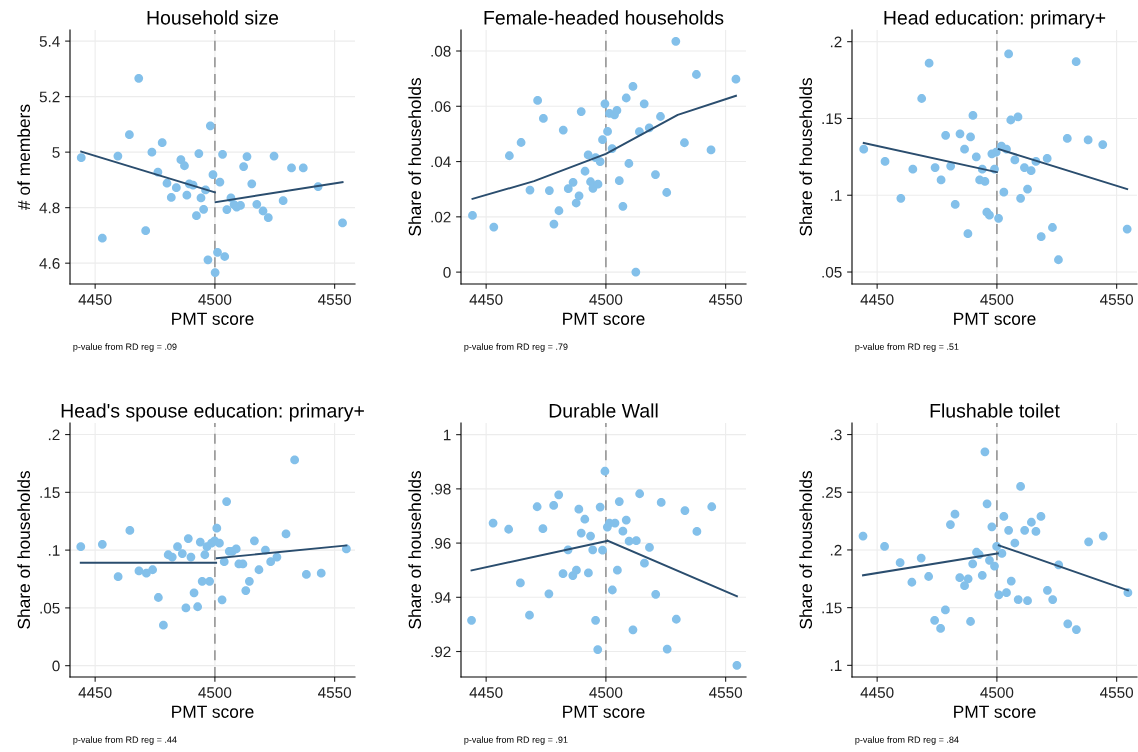 Image resolution: width=1138 pixels, height=752 pixels. I want to click on y-tick-label: 5.4, so click(49, 41).